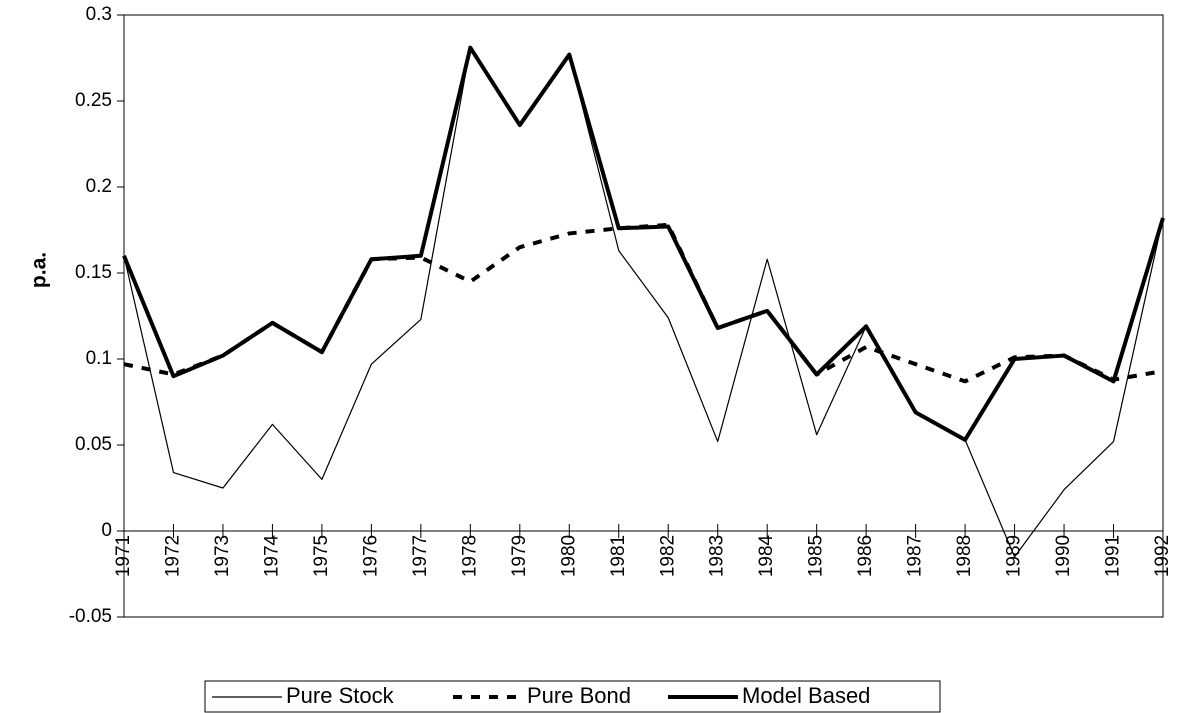  What do you see at coordinates (93, 444) in the screenshot?
I see `y-tick-label: 0.05` at bounding box center [93, 444].